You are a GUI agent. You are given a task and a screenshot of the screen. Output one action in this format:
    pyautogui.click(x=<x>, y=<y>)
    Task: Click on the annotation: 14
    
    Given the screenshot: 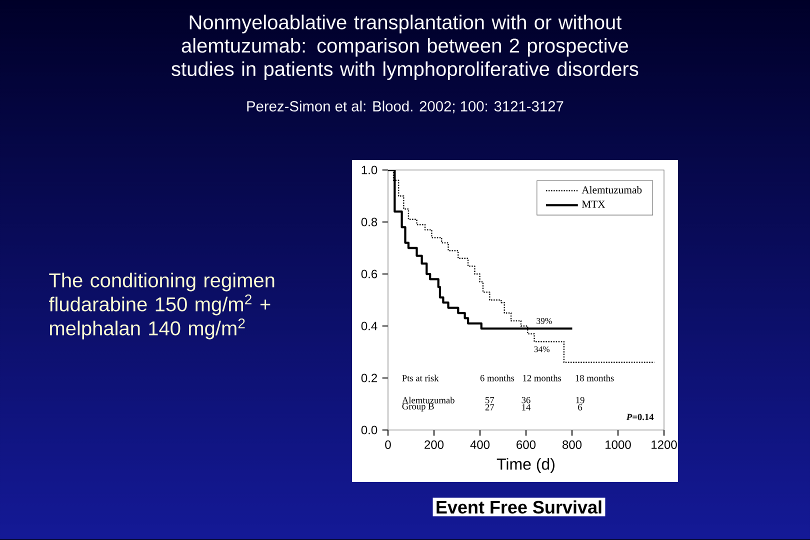 What is the action you would take?
    pyautogui.click(x=526, y=407)
    